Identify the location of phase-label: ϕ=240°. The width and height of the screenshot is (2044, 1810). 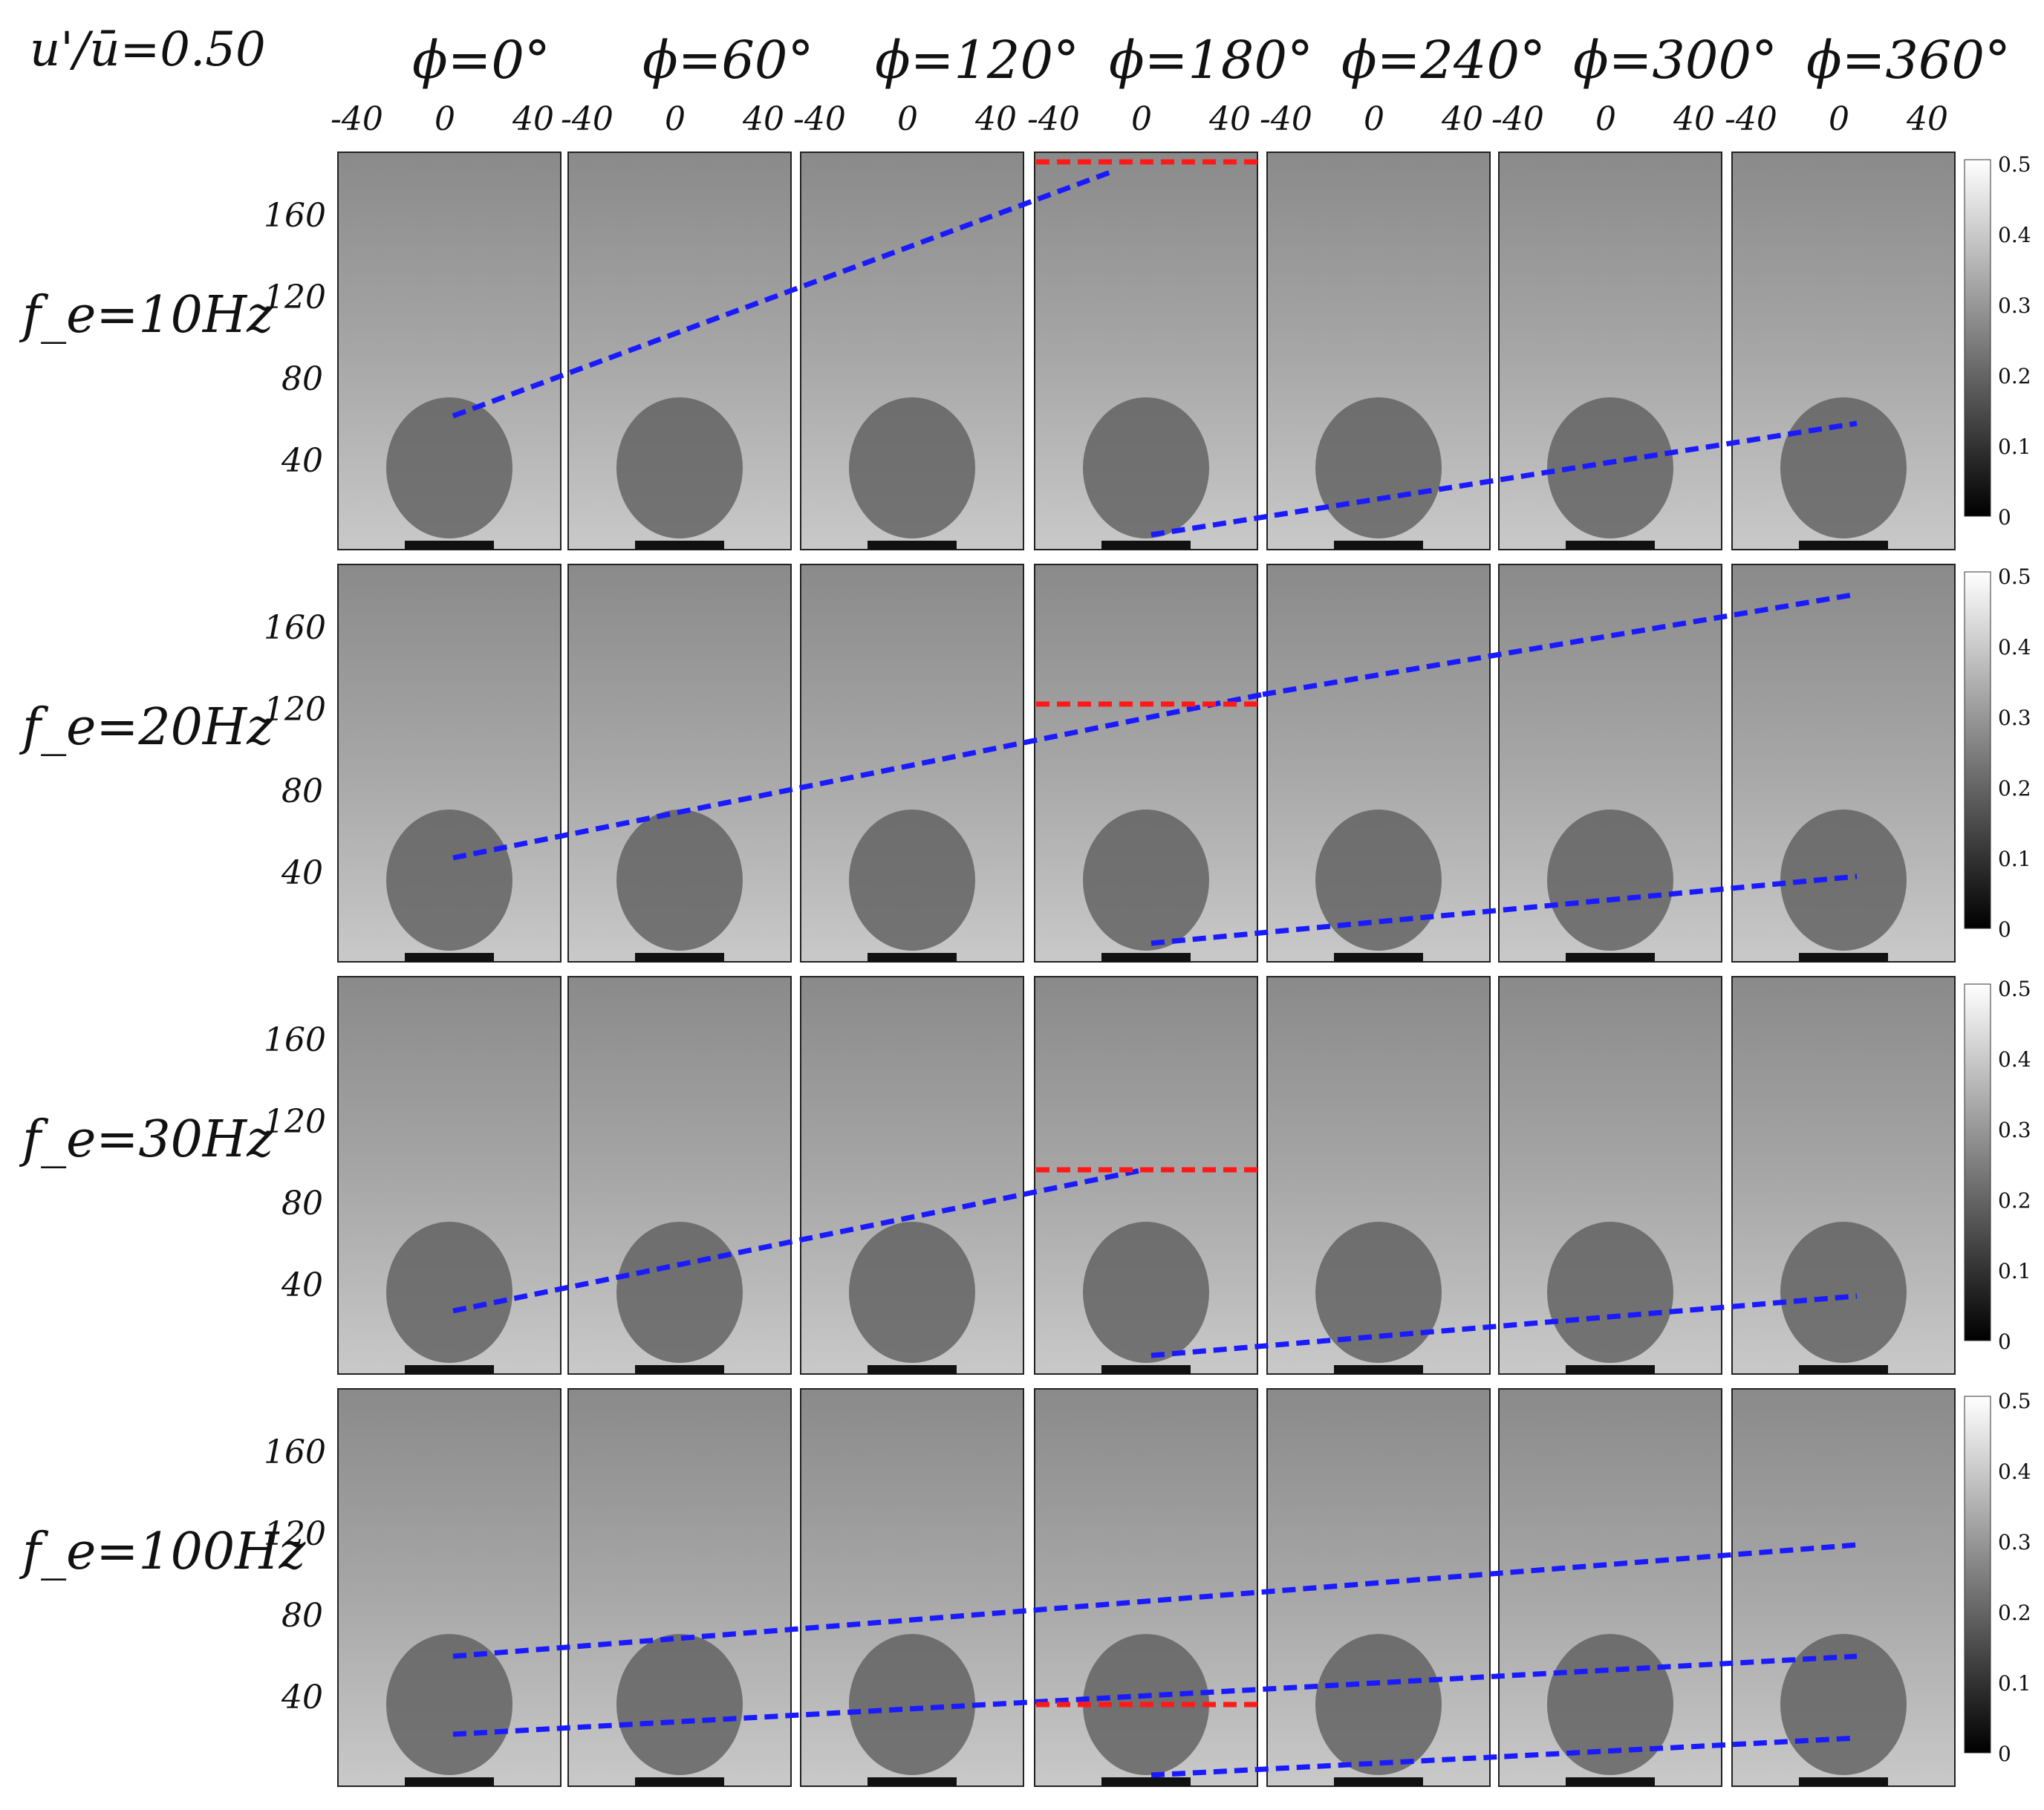
(1443, 60).